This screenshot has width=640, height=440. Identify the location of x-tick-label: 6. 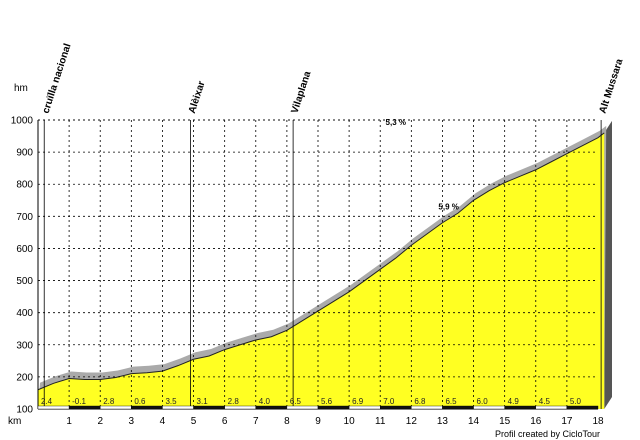
(225, 421).